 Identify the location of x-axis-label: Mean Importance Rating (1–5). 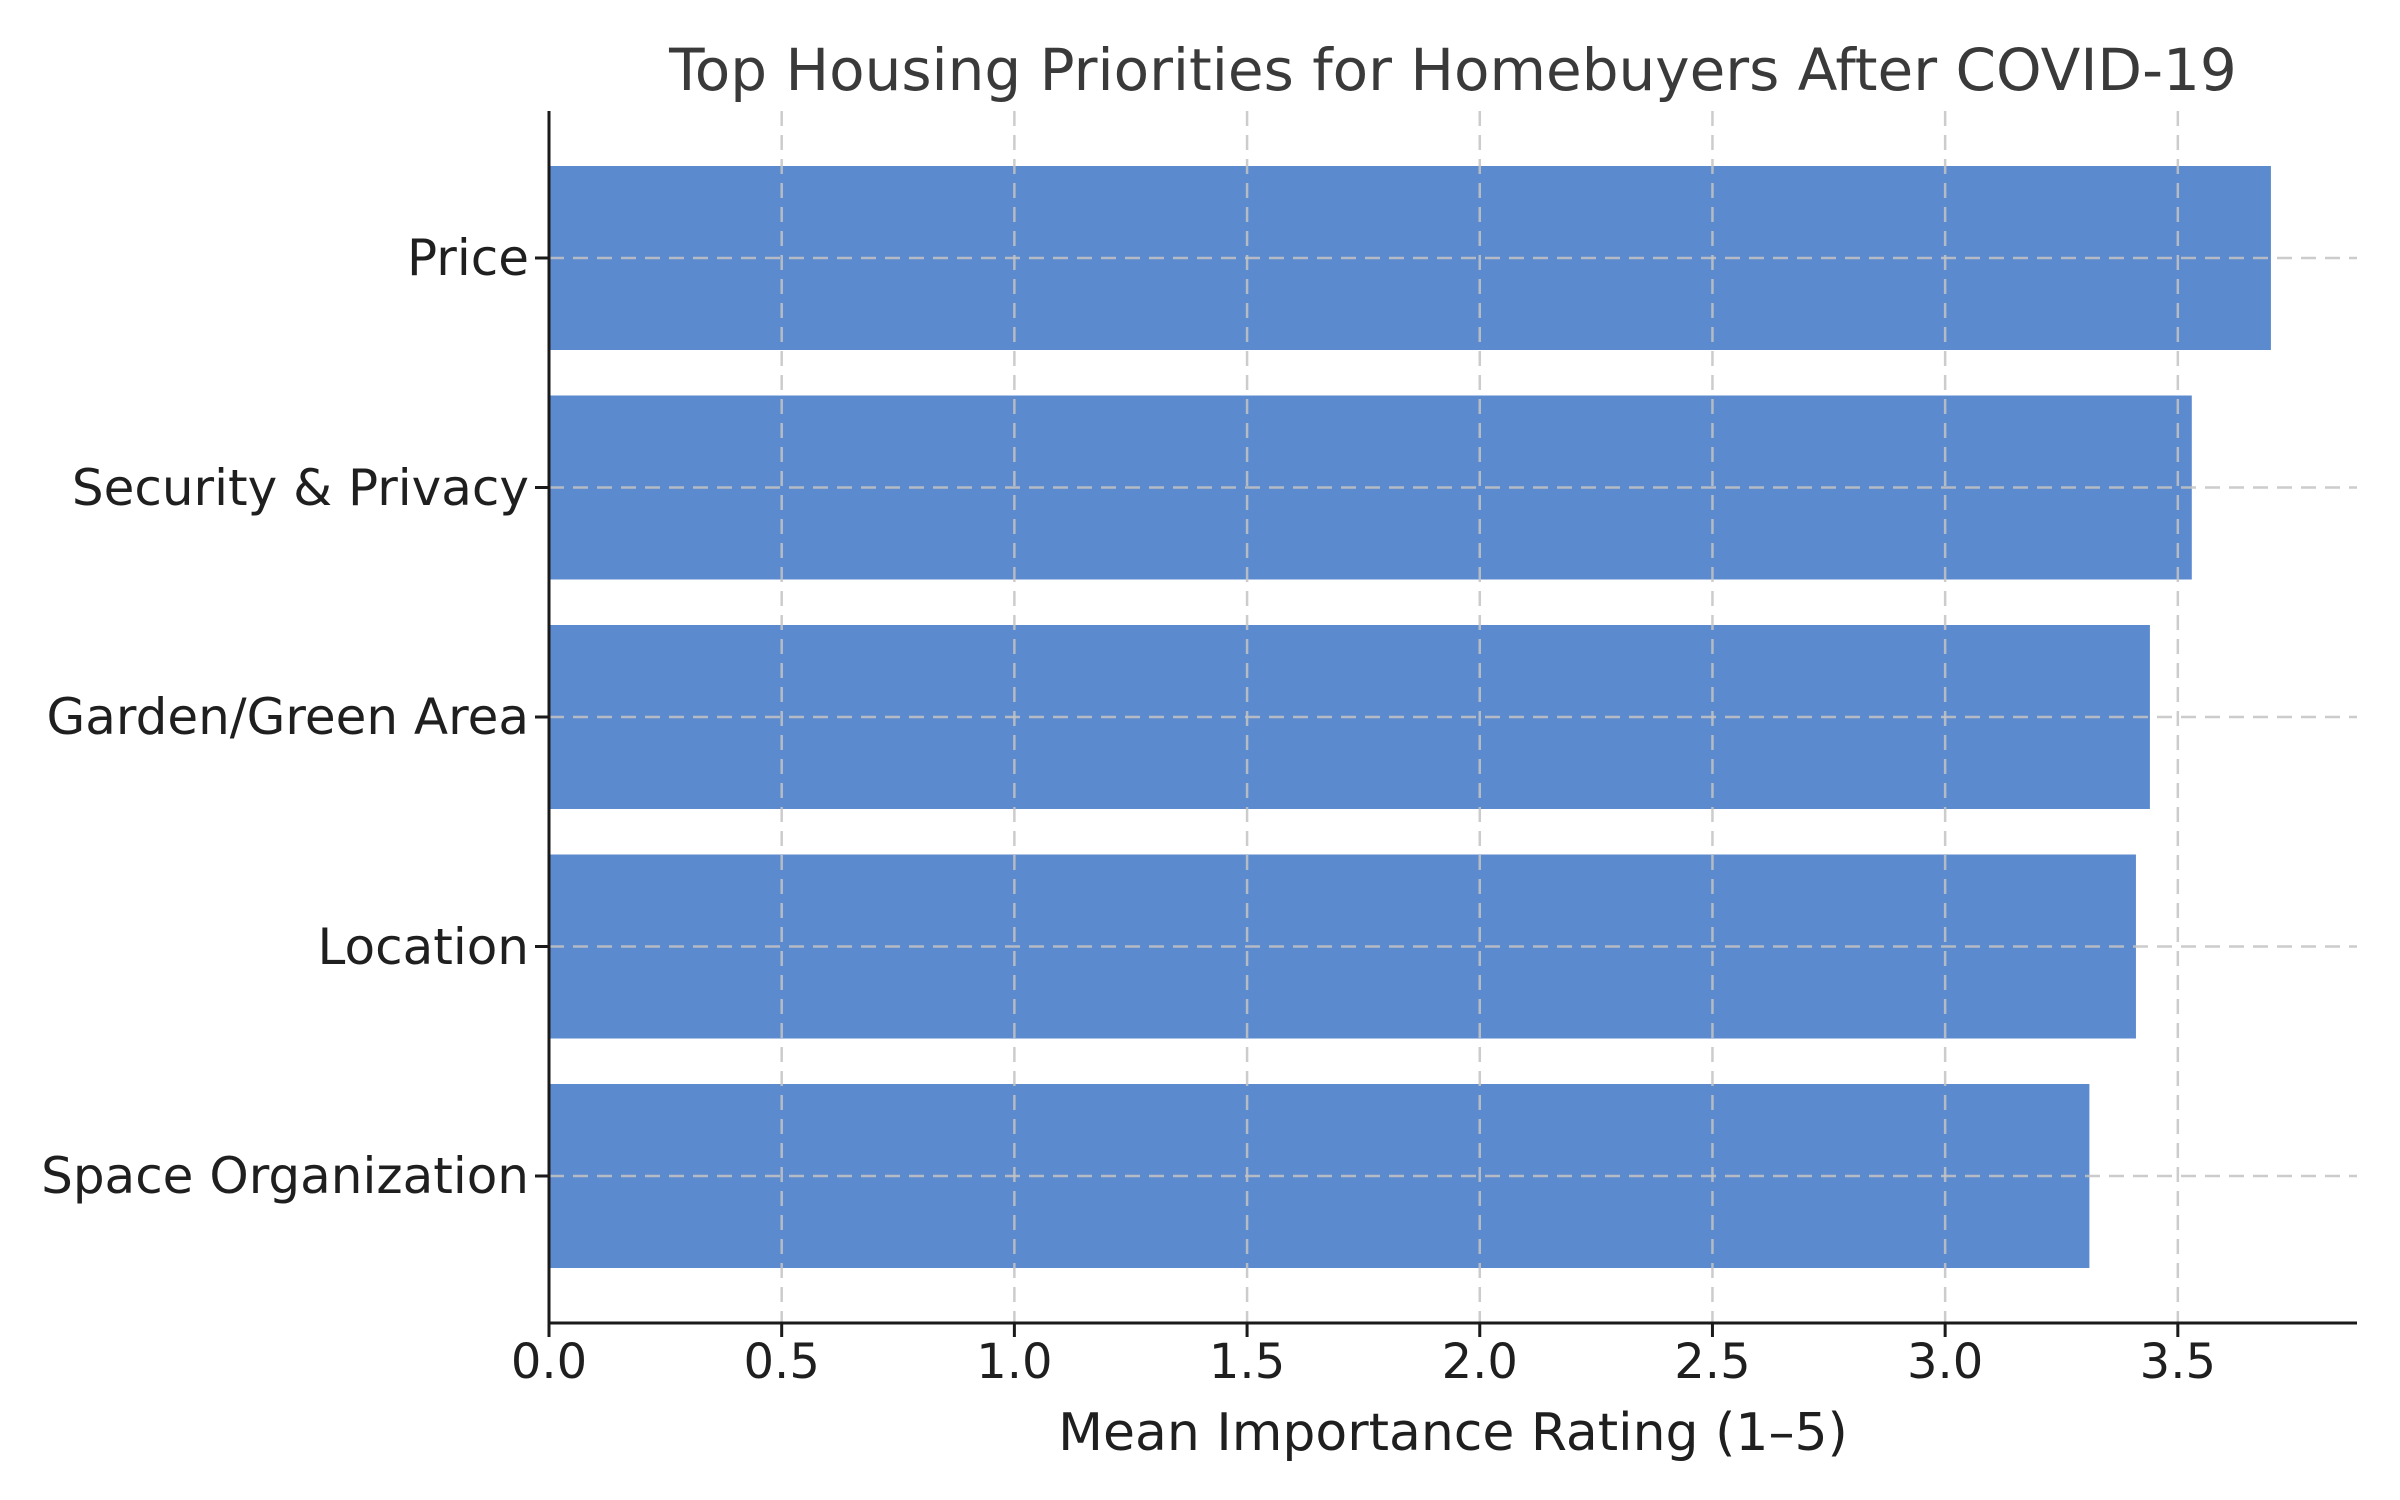
(1453, 1433).